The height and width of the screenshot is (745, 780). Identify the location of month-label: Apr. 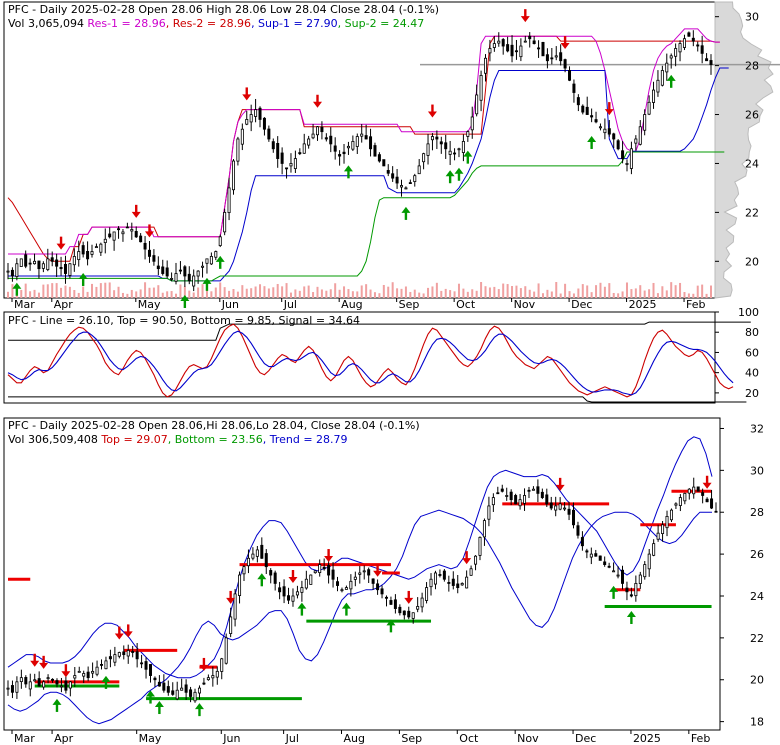
(64, 738).